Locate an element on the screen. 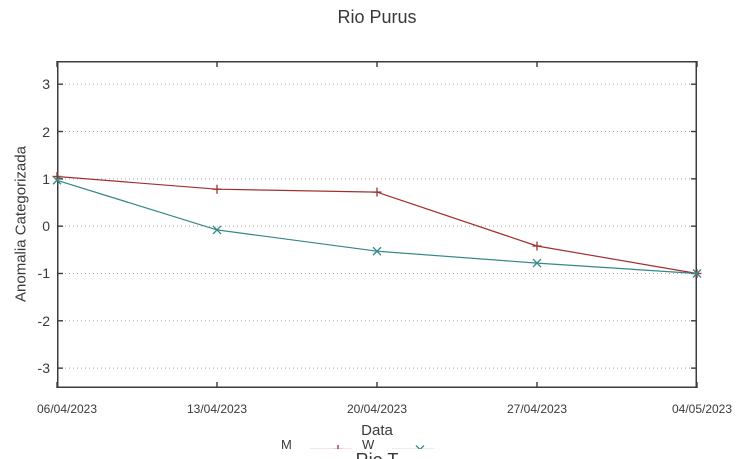  legend-sample-series-2-cross-icon is located at coordinates (413, 447).